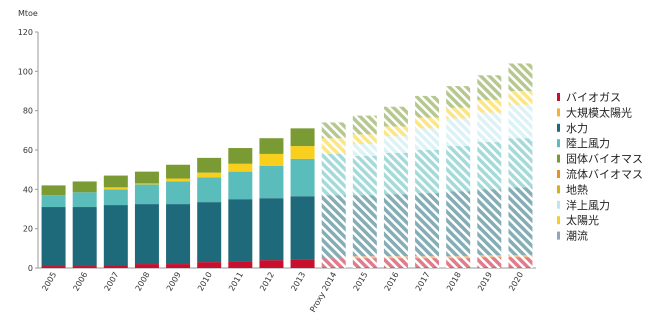 The width and height of the screenshot is (650, 319). I want to click on legend-label: 潮流, so click(577, 236).